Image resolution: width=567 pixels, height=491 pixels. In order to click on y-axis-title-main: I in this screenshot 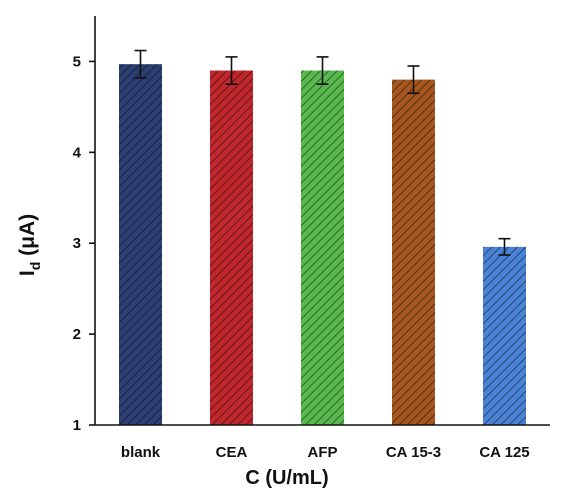, I will do `click(27, 273)`.